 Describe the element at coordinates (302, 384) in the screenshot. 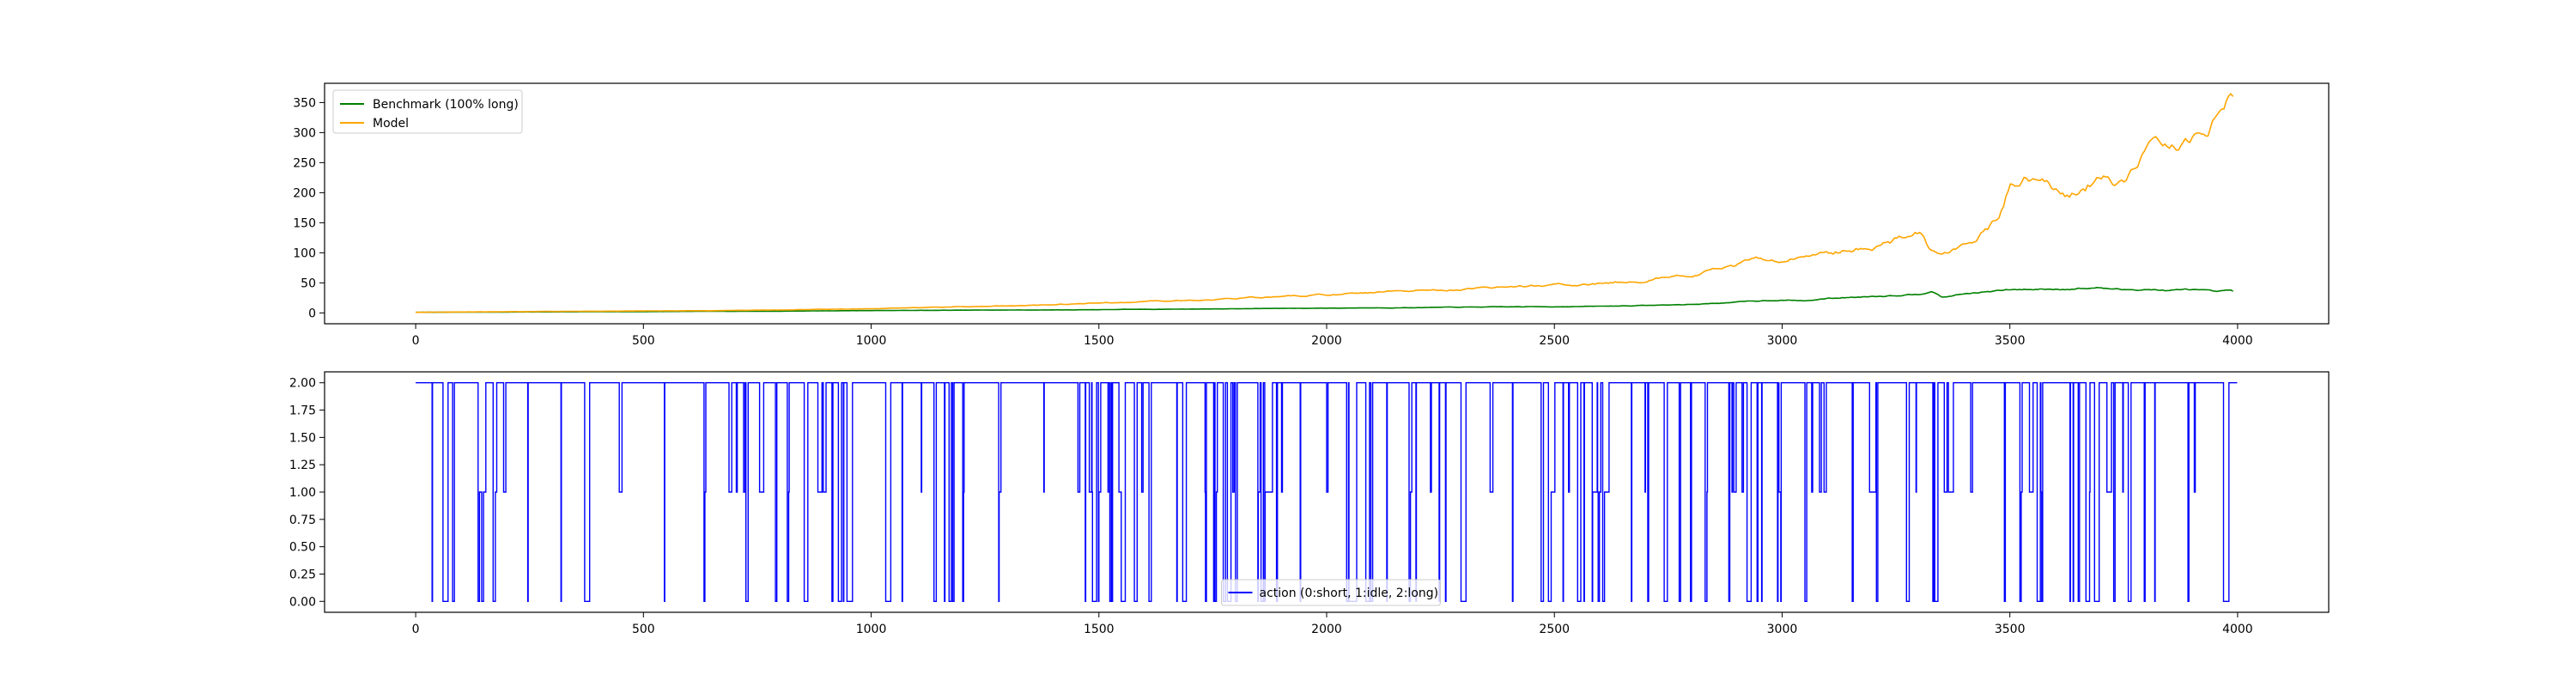

I see `y-tick-label: 2.00` at that location.